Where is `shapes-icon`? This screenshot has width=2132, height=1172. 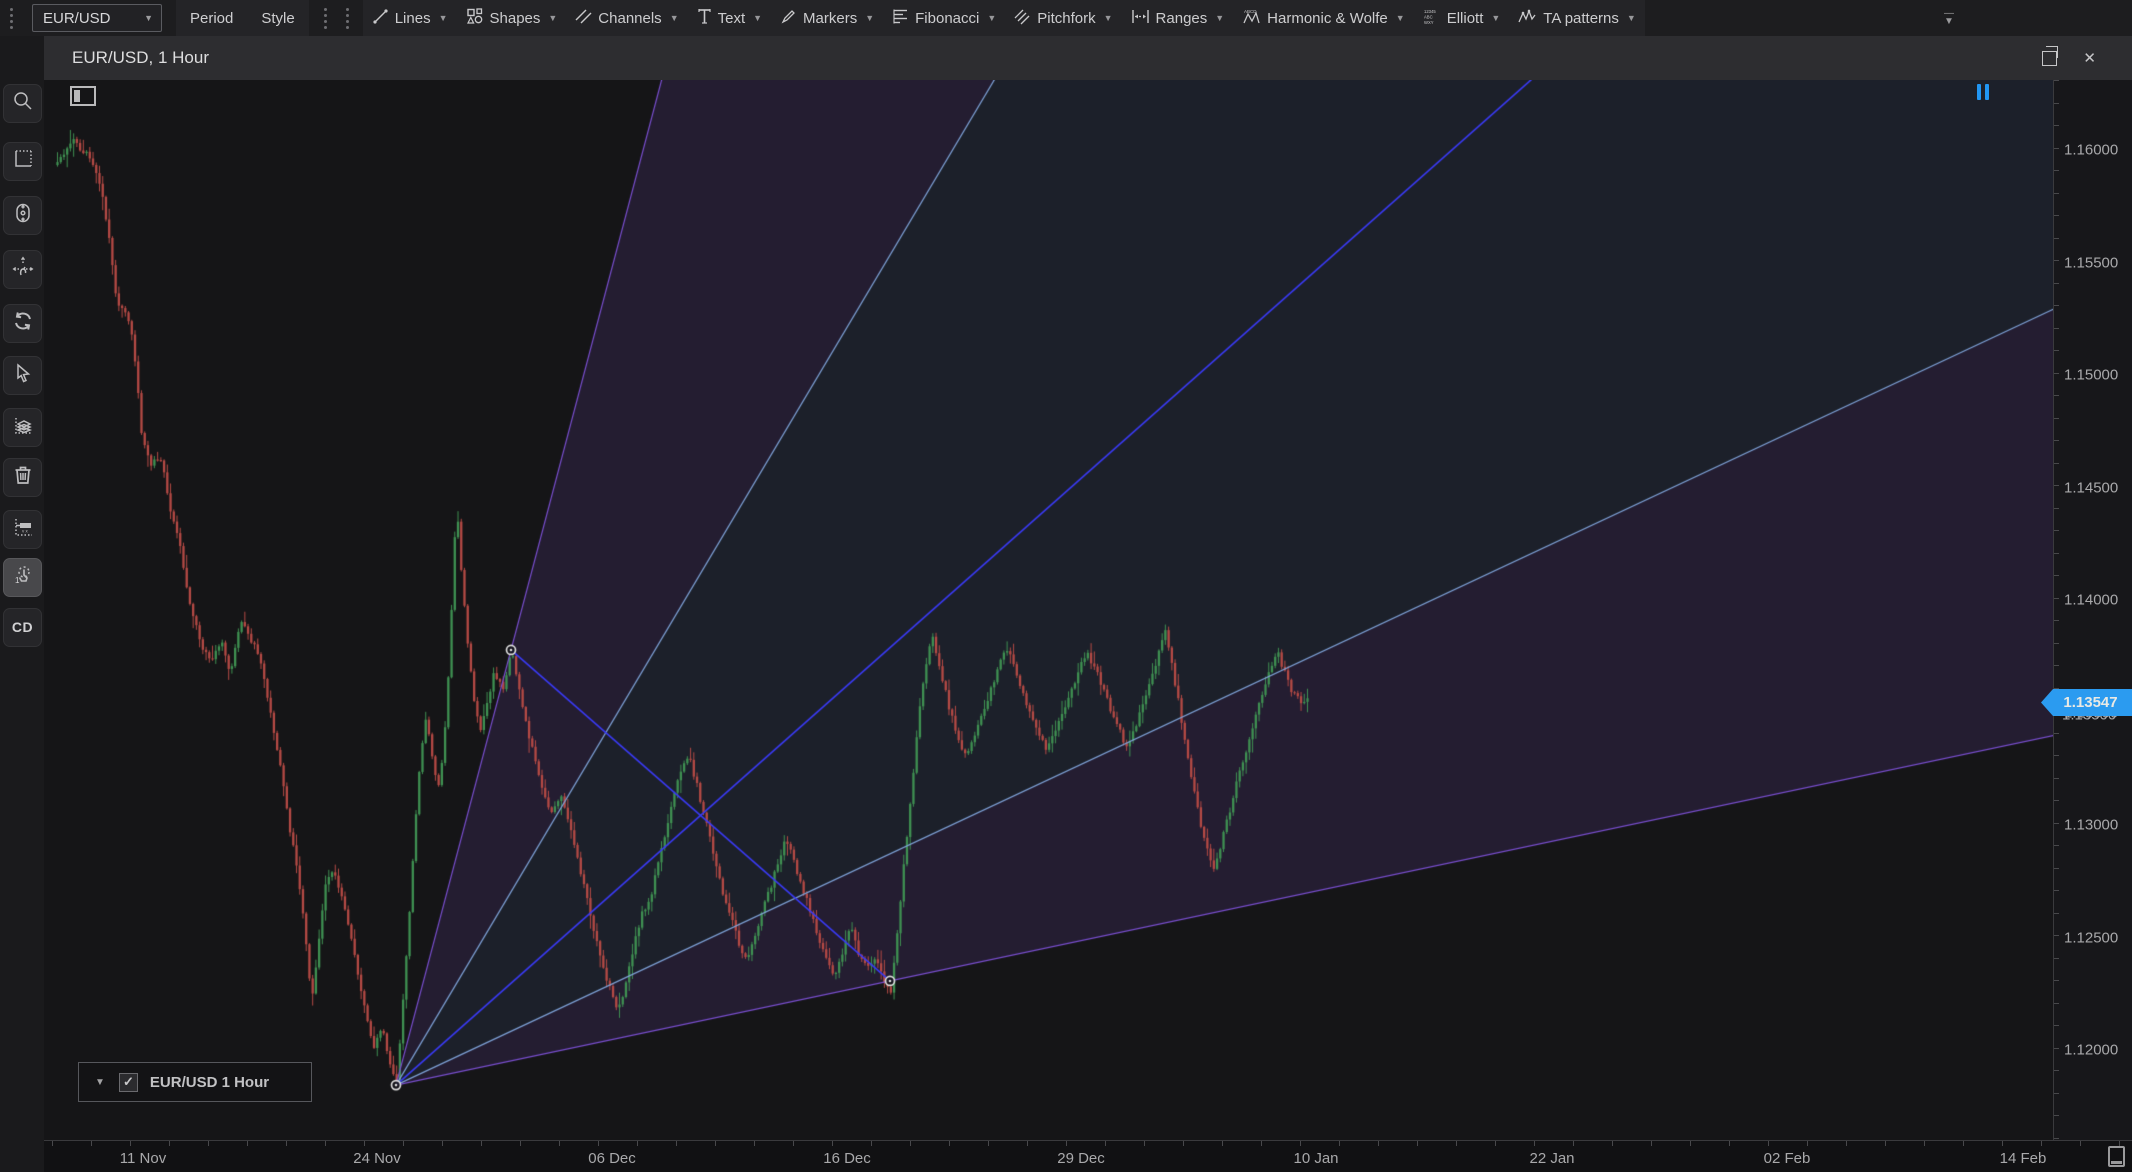 shapes-icon is located at coordinates (475, 18).